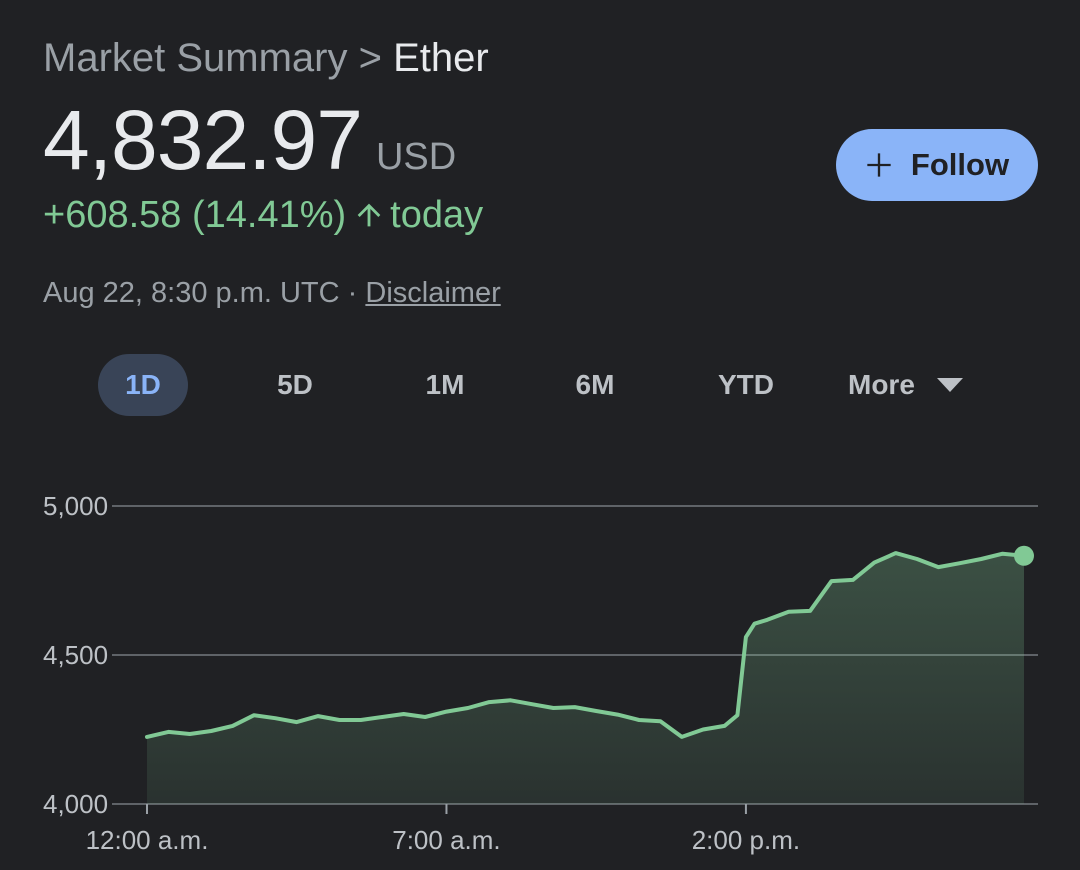 The width and height of the screenshot is (1080, 870). Describe the element at coordinates (203, 140) in the screenshot. I see `current-price: 4,832.97` at that location.